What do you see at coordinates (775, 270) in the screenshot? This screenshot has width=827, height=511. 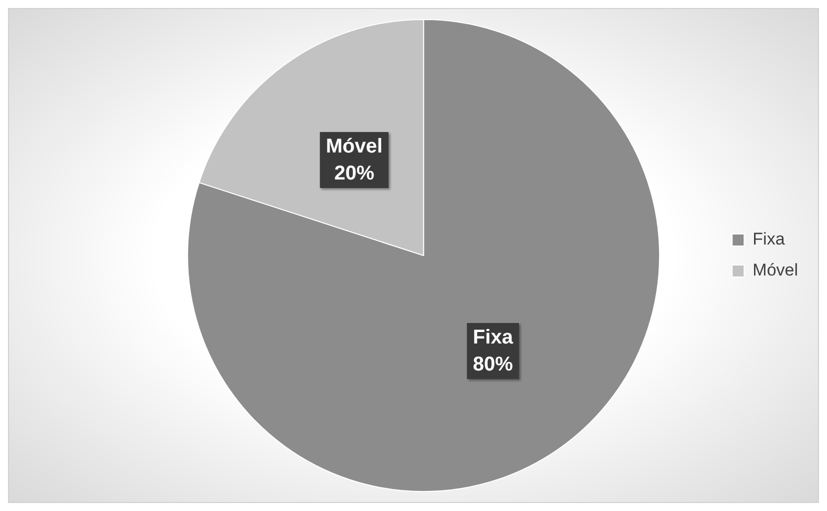 I see `legend-label: Móvel` at bounding box center [775, 270].